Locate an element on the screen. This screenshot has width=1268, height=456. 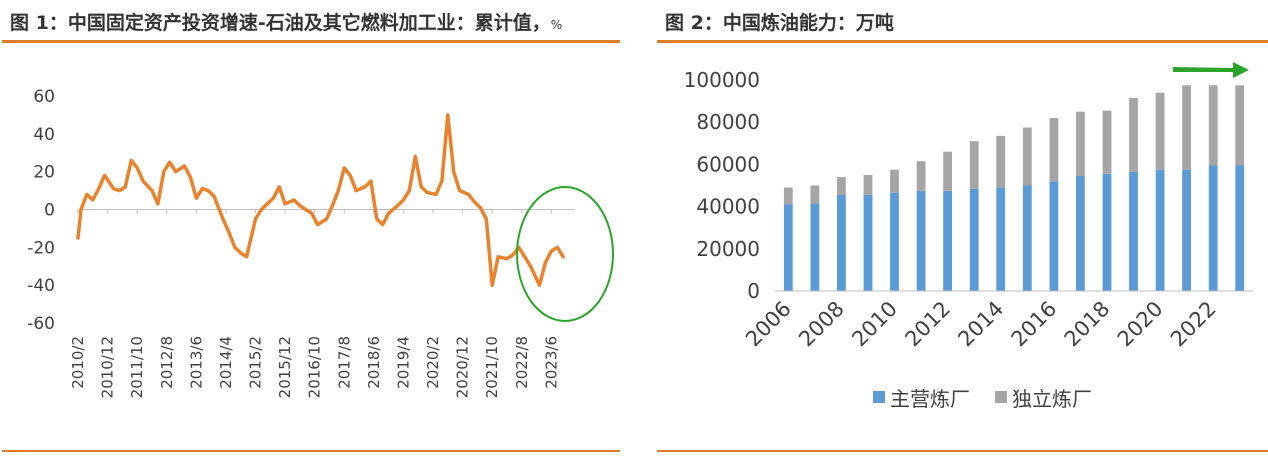
highlight-ellipse is located at coordinates (565, 254).